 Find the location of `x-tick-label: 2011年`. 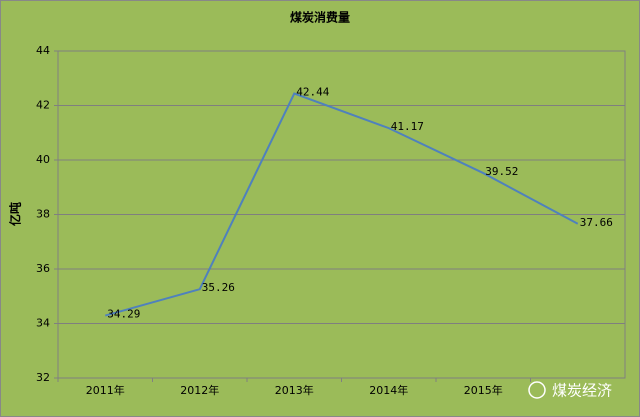

x-tick-label: 2011年 is located at coordinates (105, 390).